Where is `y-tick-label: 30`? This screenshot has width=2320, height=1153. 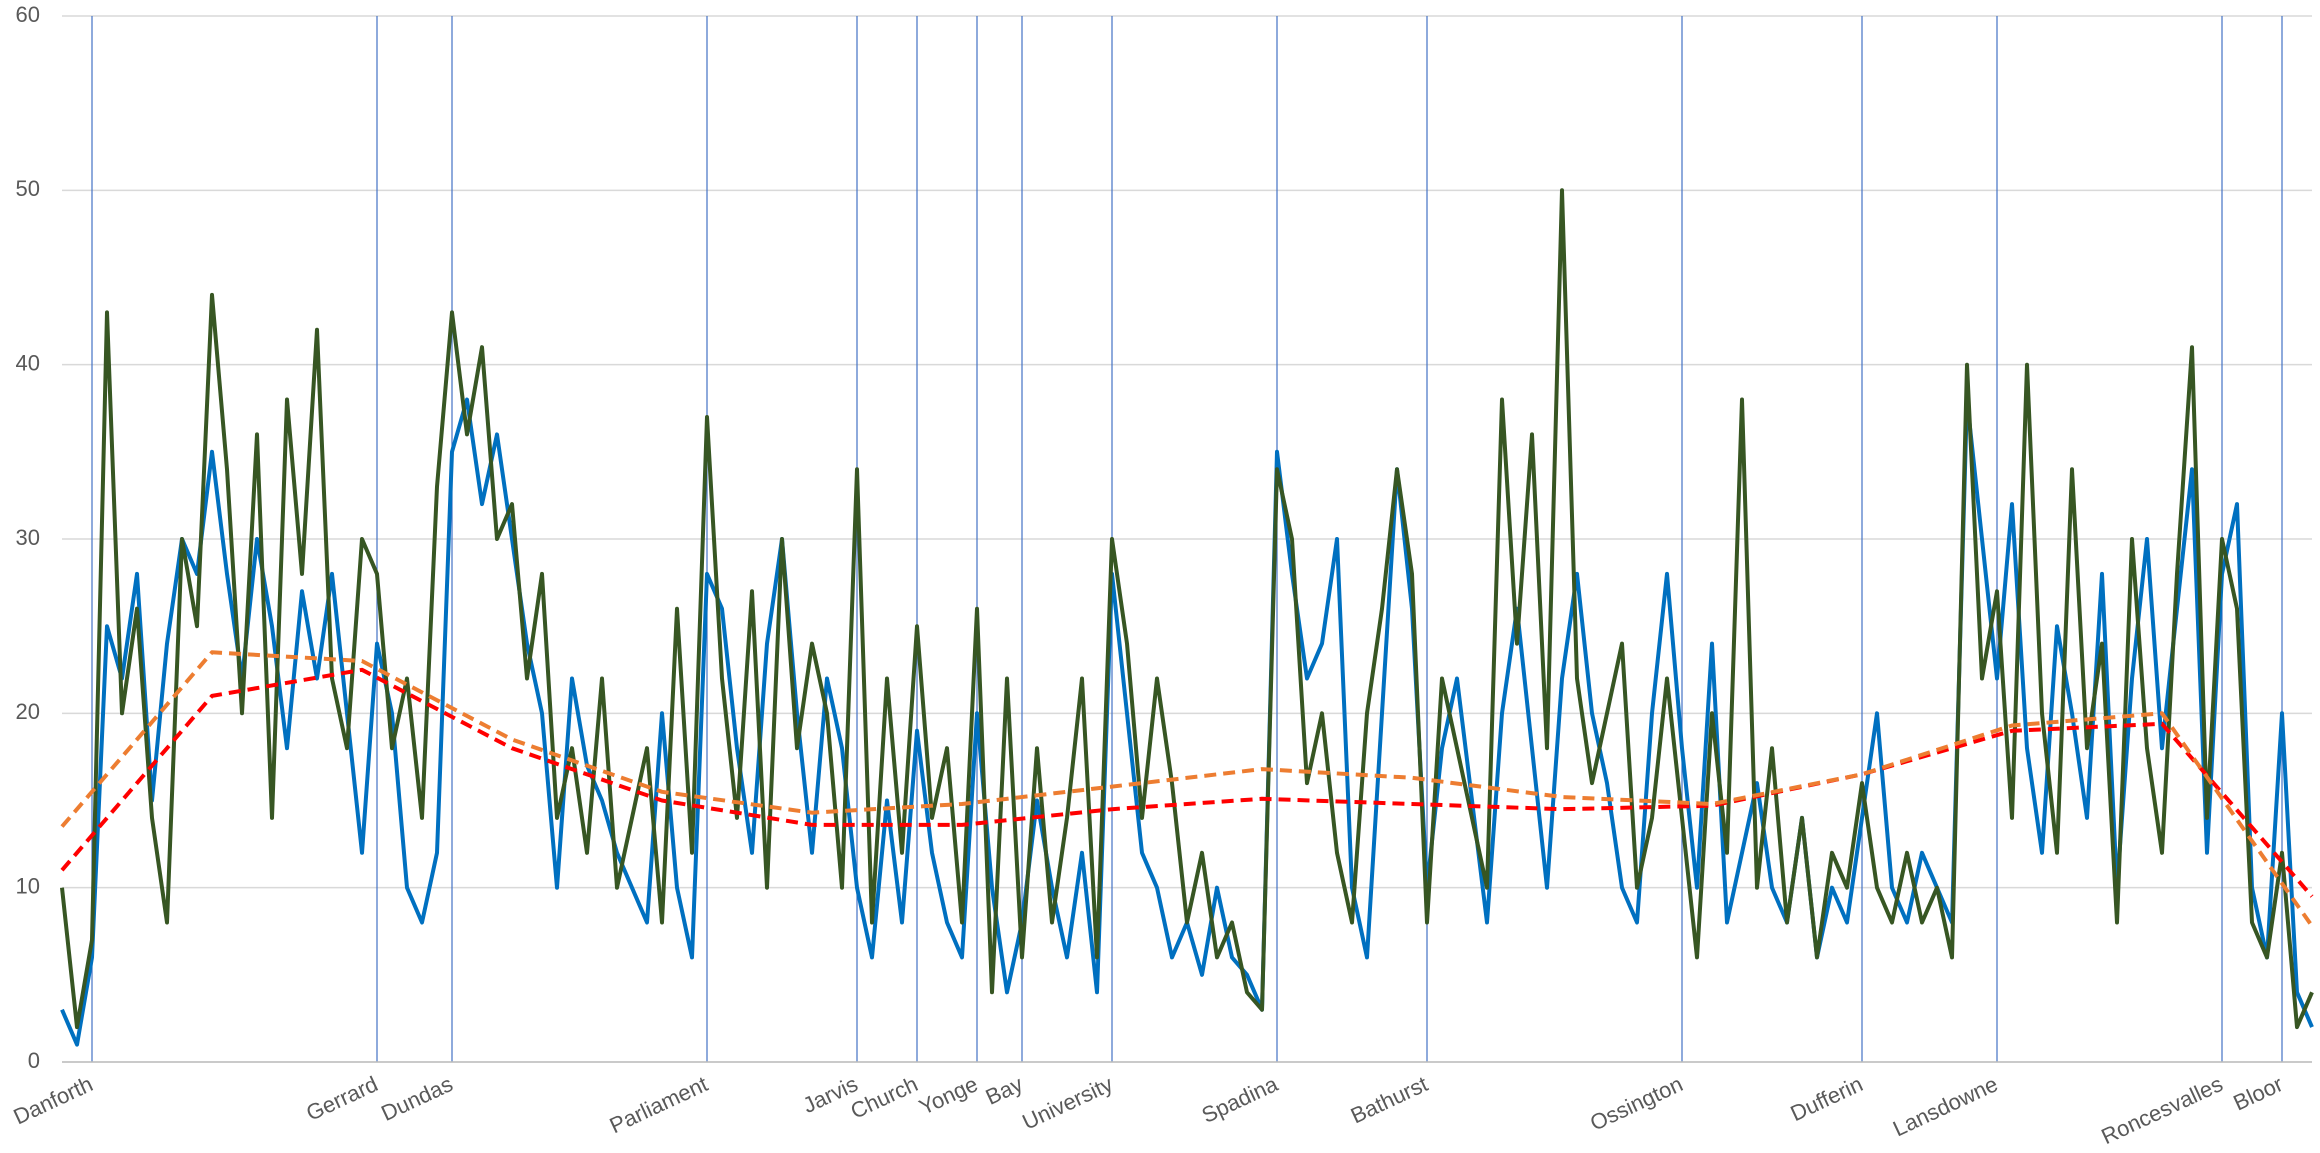 y-tick-label: 30 is located at coordinates (28, 537).